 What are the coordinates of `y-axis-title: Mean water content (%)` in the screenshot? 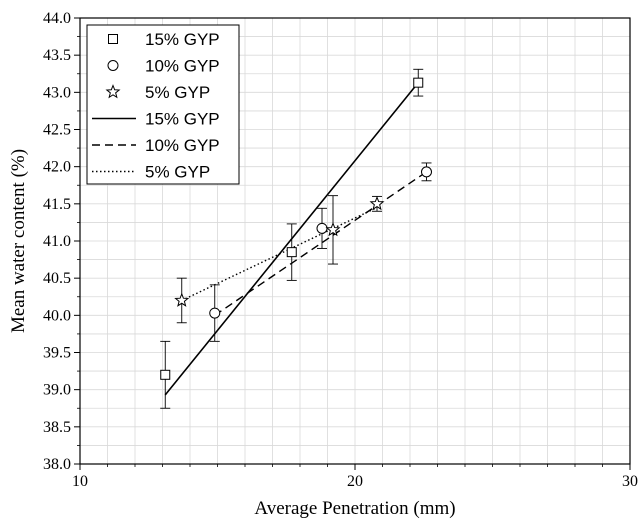 It's located at (18, 241).